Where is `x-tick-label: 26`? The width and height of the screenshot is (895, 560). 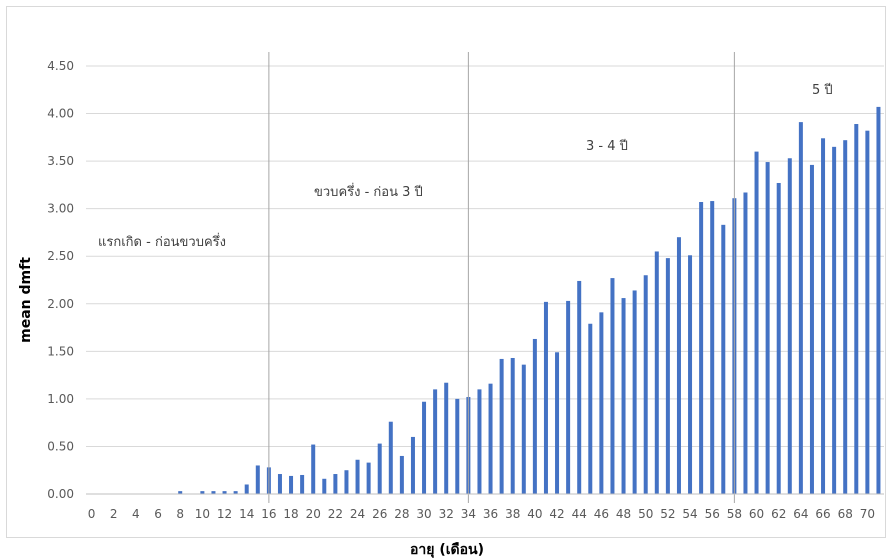
x-tick-label: 26 is located at coordinates (379, 514).